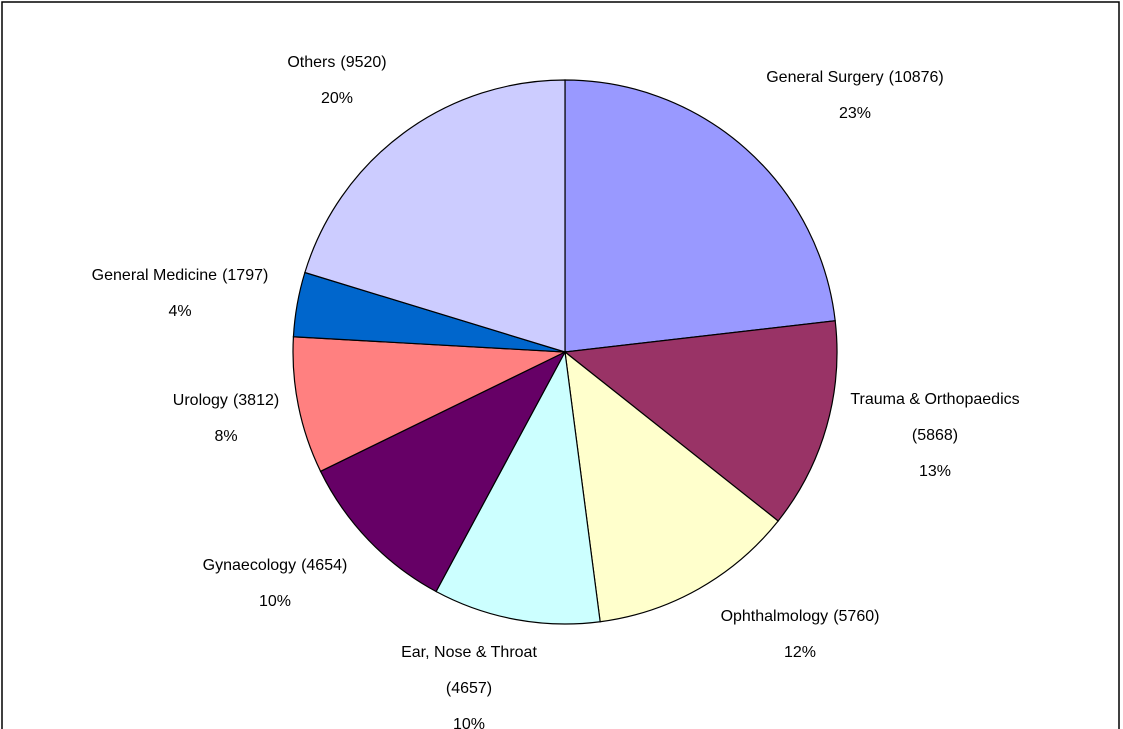  I want to click on value-label: 13%, so click(935, 471).